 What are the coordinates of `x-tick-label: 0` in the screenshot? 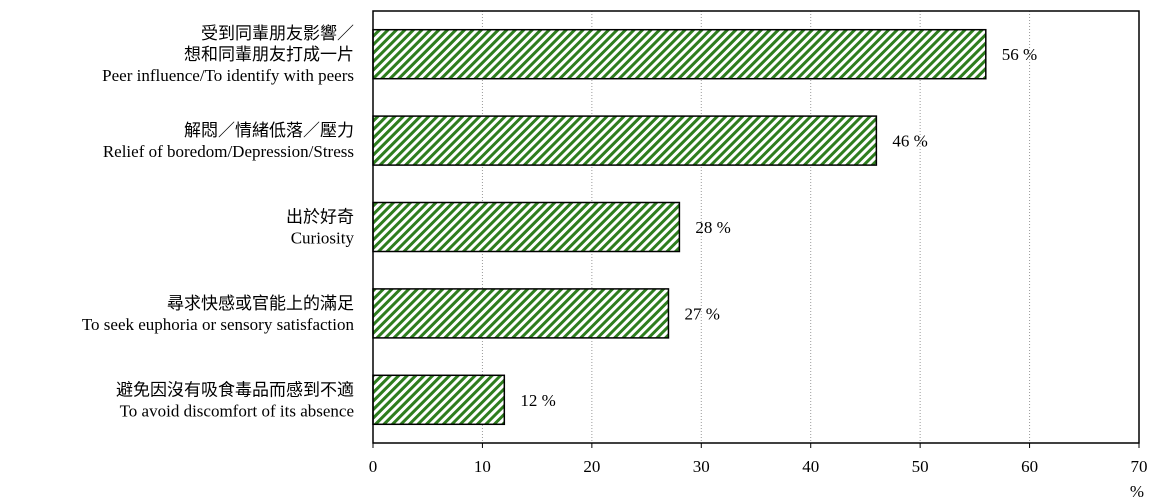 It's located at (373, 466).